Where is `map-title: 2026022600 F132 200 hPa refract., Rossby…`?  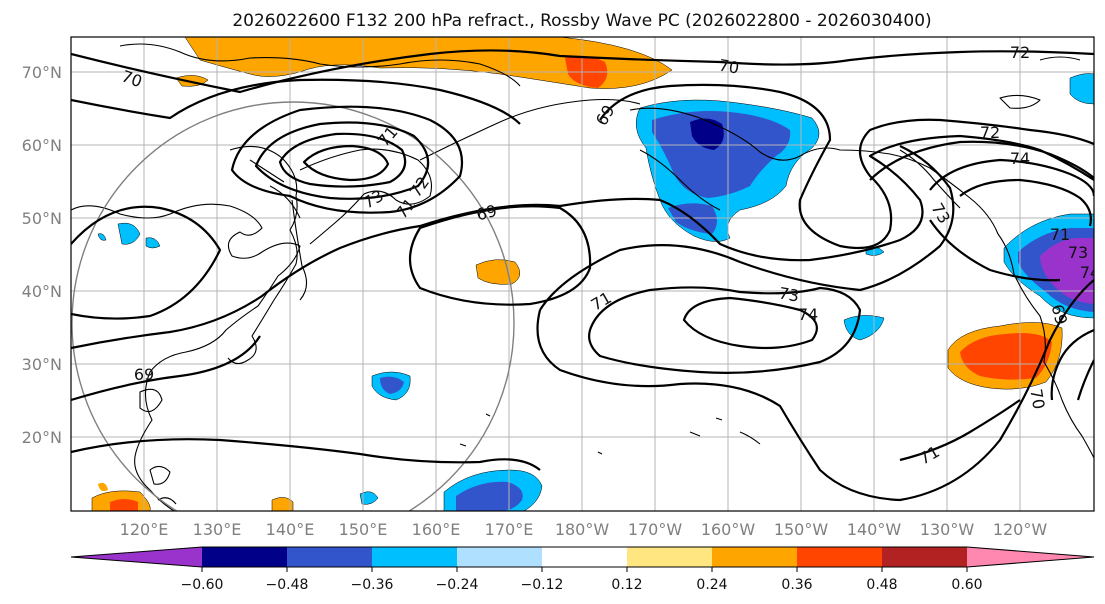 map-title: 2026022600 F132 200 hPa refract., Rossby… is located at coordinates (581, 21).